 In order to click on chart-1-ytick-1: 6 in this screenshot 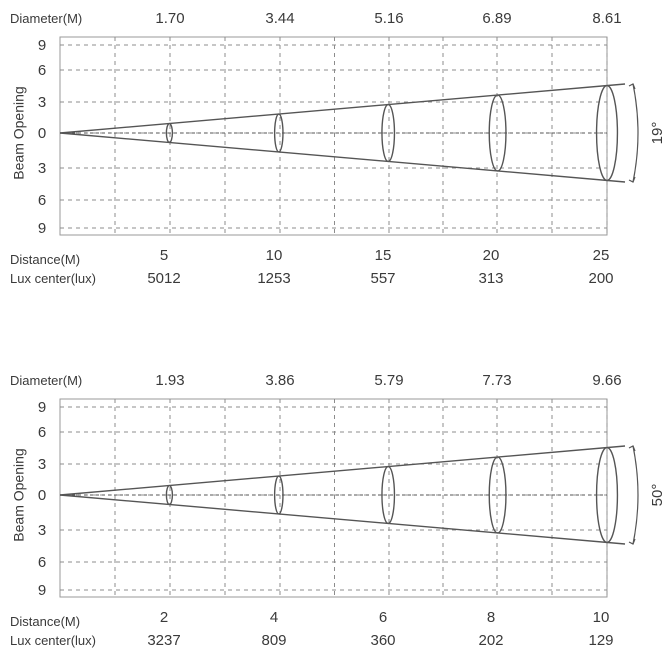, I will do `click(42, 432)`.